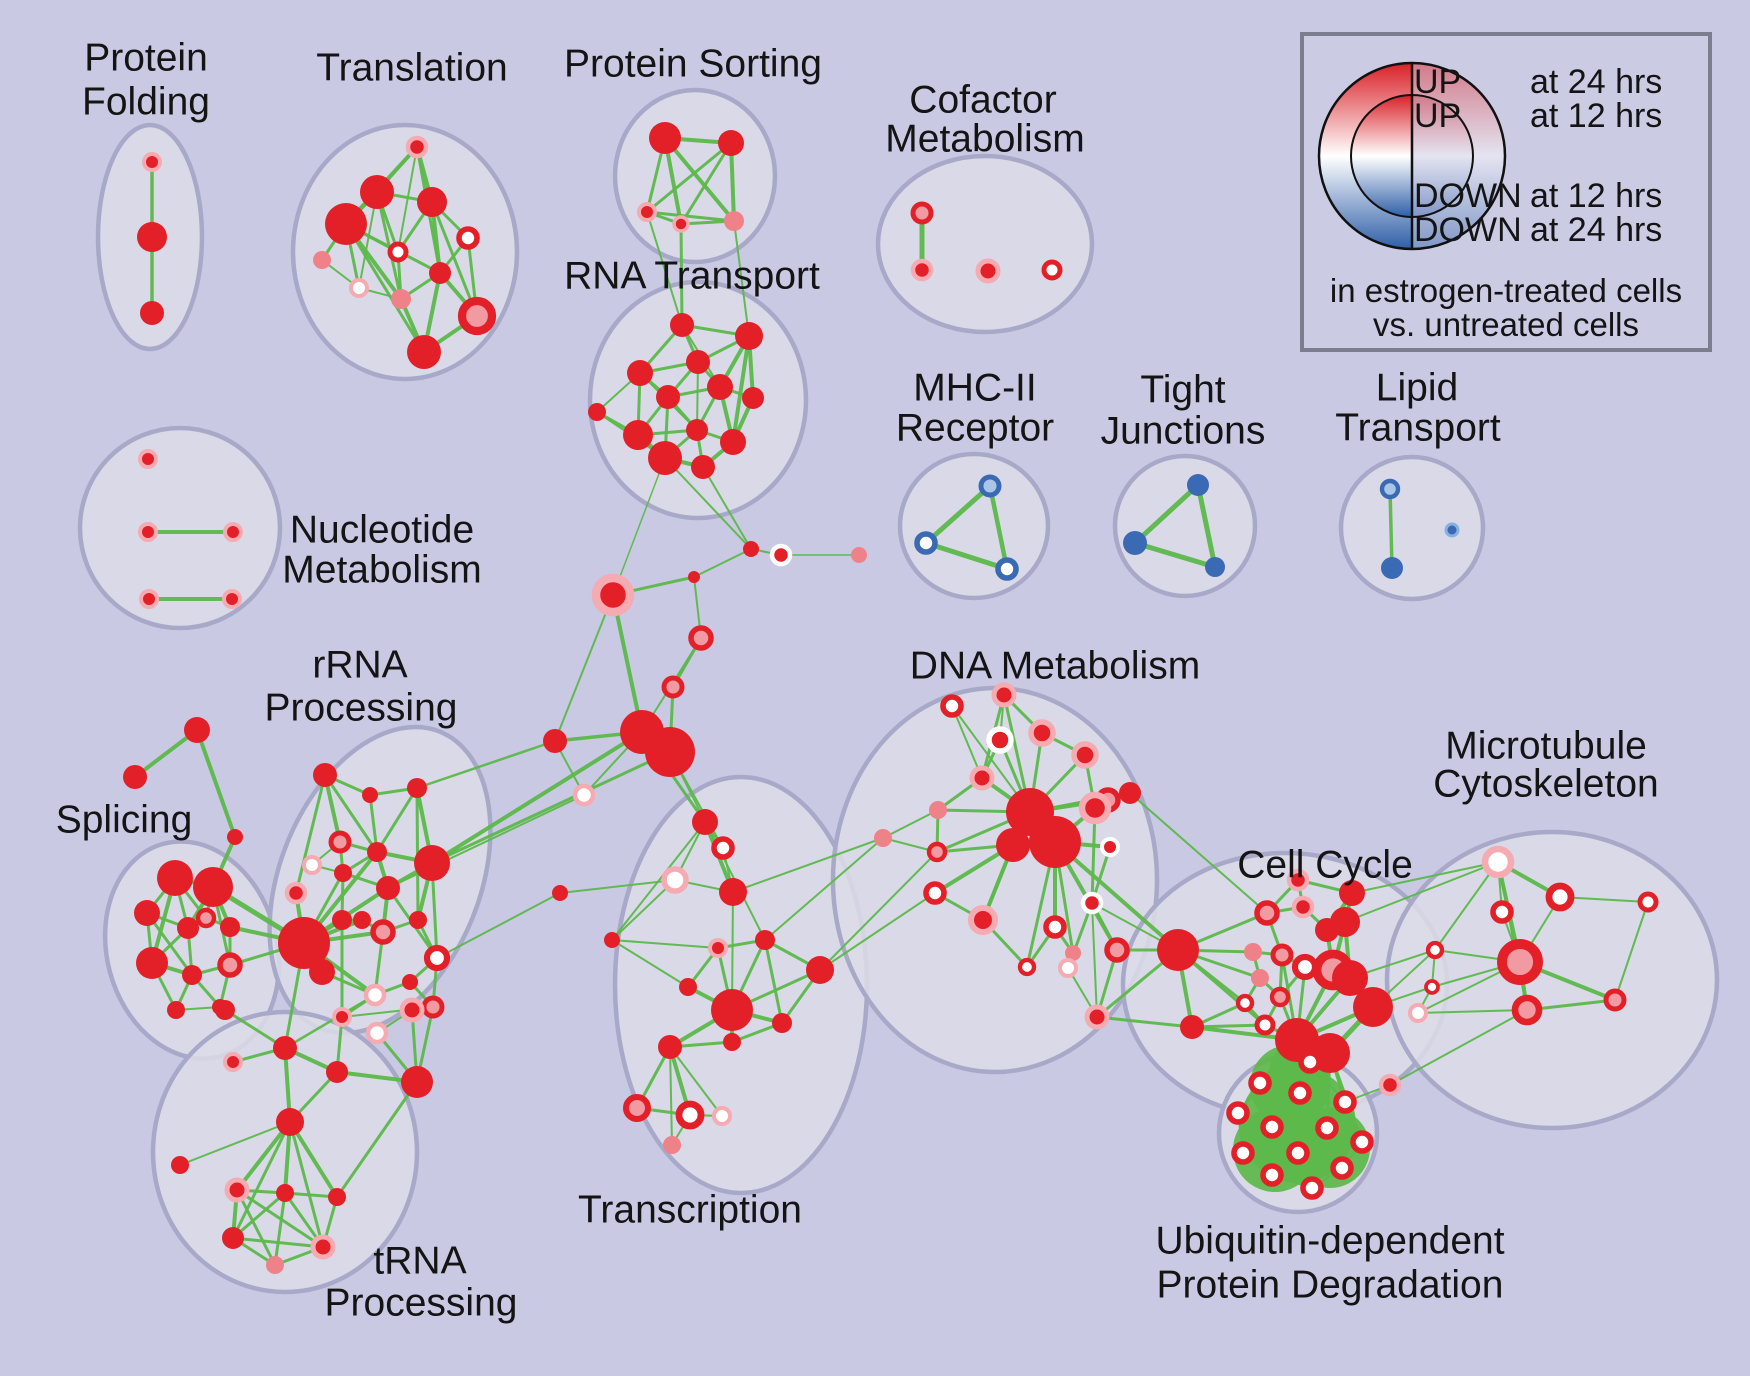 This screenshot has height=1376, width=1750. What do you see at coordinates (1506, 290) in the screenshot?
I see `legend-caption-line1: in estrogen-treated cells` at bounding box center [1506, 290].